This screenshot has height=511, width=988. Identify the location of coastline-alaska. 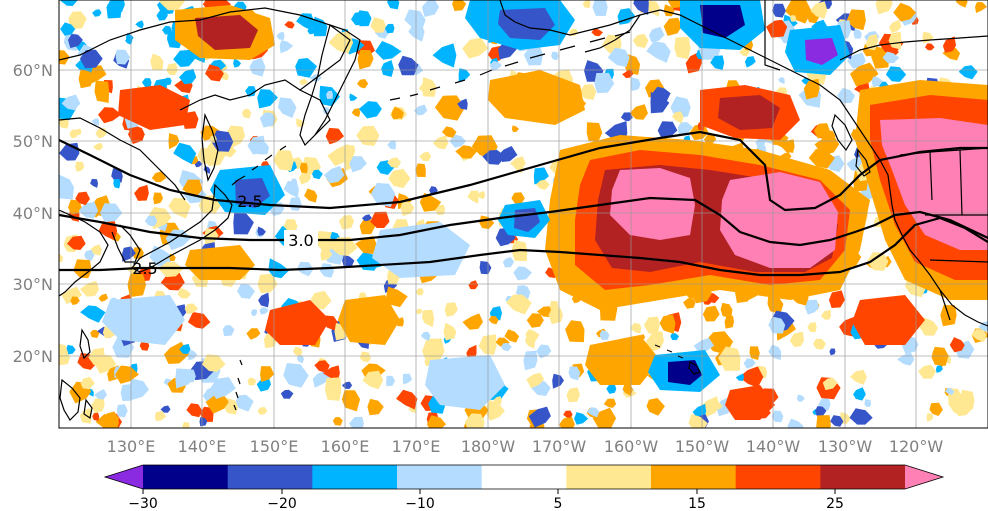
(675, 58).